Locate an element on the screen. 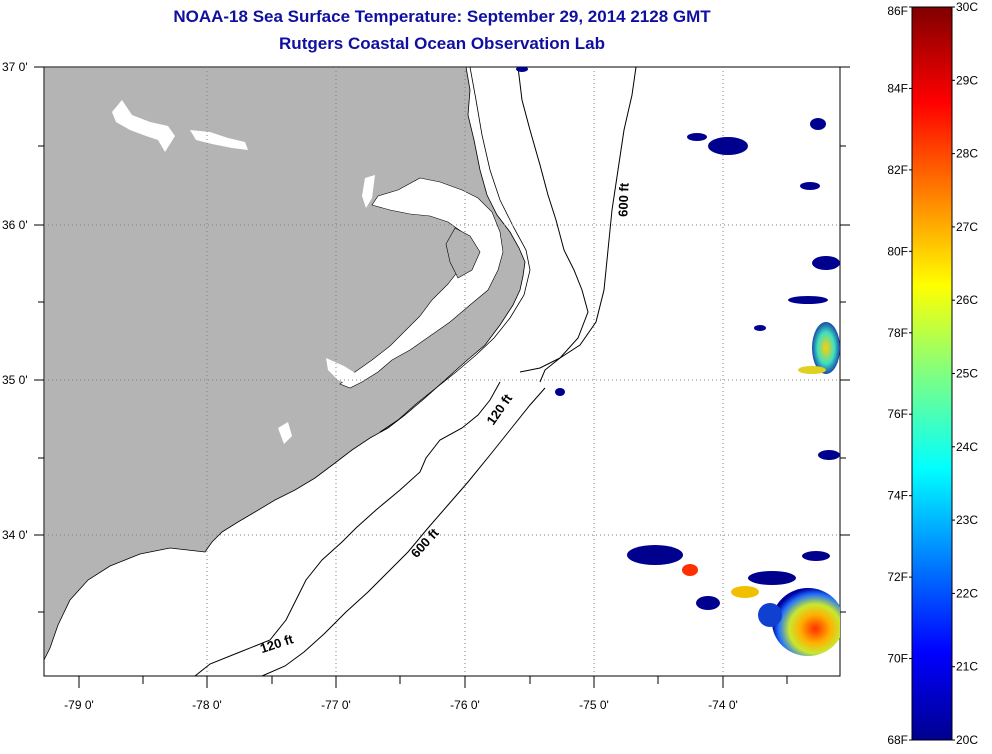 The image size is (992, 754). barrier-island is located at coordinates (455, 250).